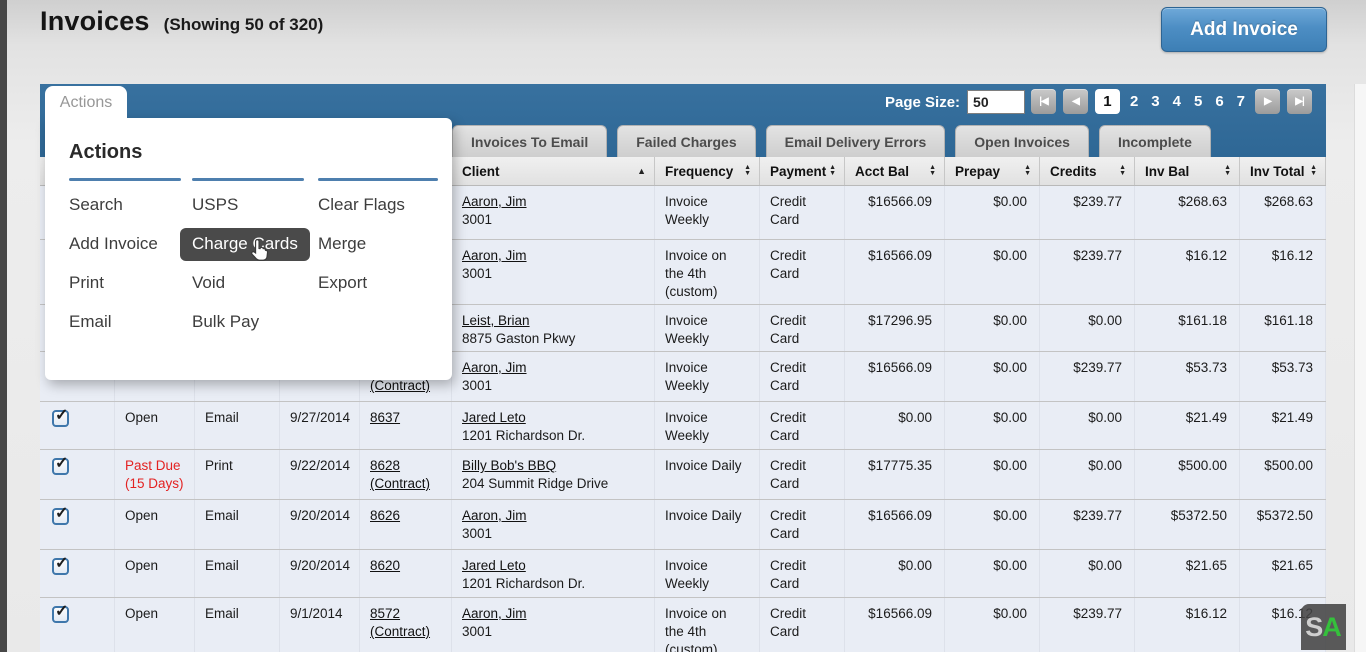 Image resolution: width=1366 pixels, height=652 pixels. What do you see at coordinates (895, 376) in the screenshot?
I see `table-cell: $16566.09` at bounding box center [895, 376].